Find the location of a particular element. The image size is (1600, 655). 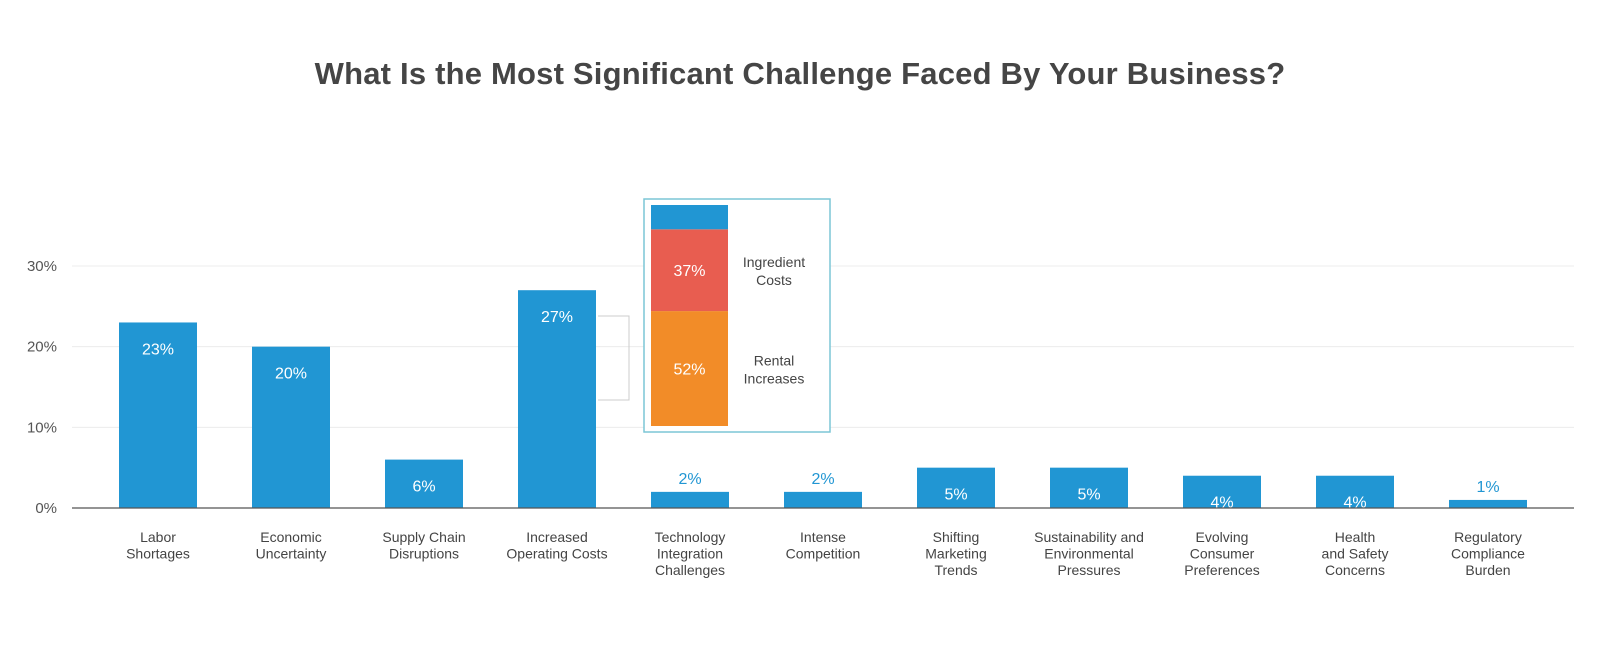

y-tick-label: 10% is located at coordinates (42, 427).